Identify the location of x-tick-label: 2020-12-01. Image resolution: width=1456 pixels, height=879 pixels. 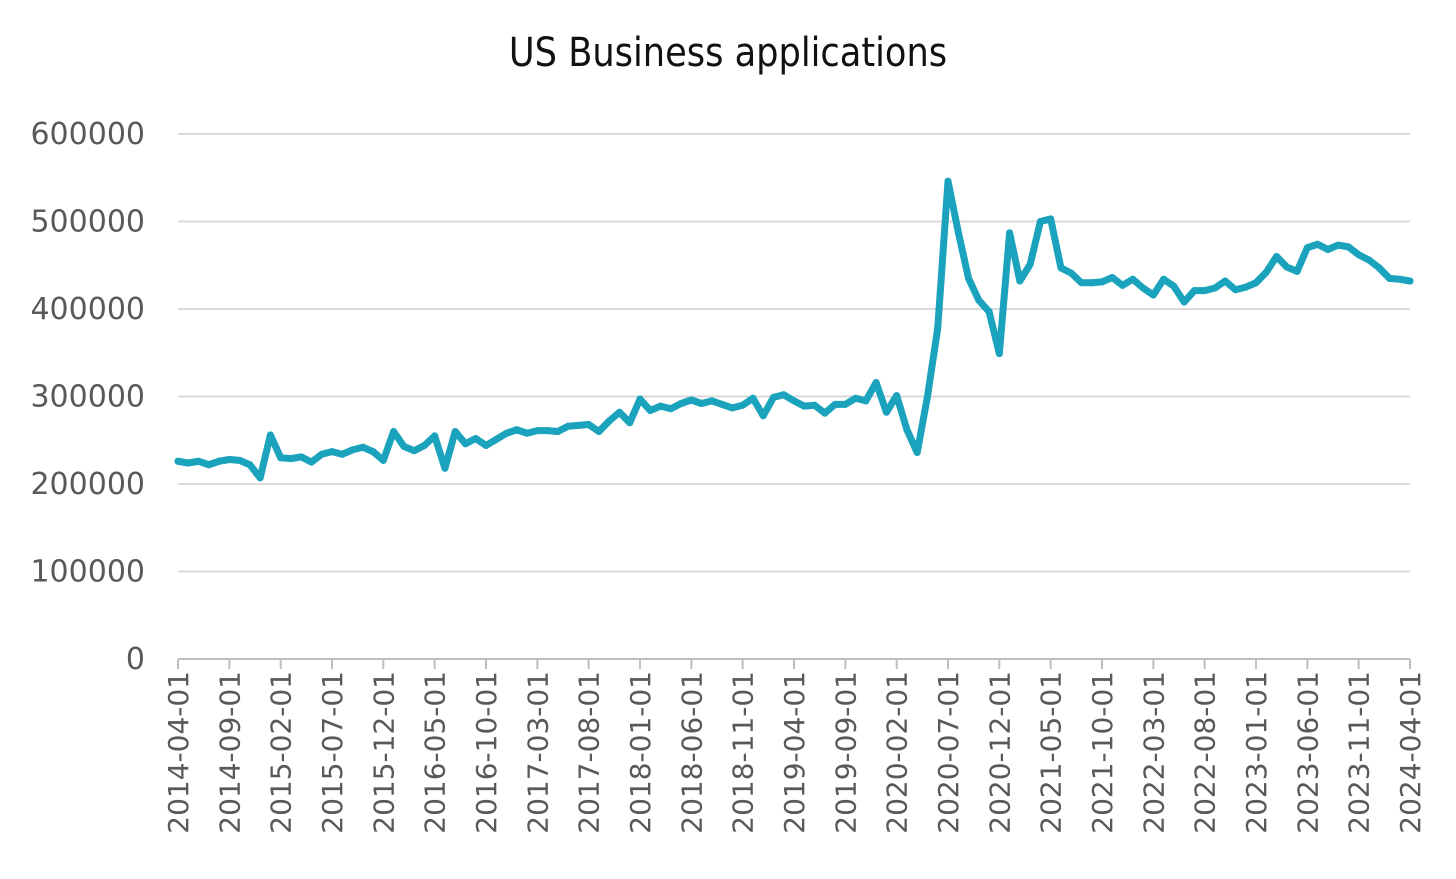
(999, 752).